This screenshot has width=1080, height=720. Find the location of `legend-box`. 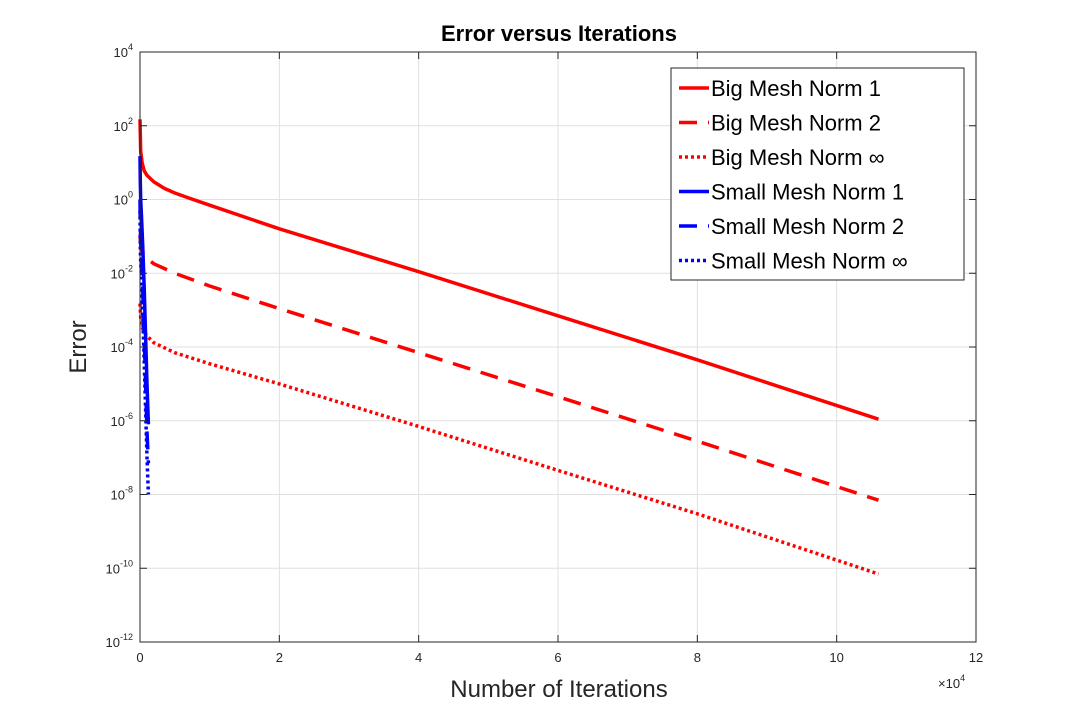

legend-box is located at coordinates (817, 174).